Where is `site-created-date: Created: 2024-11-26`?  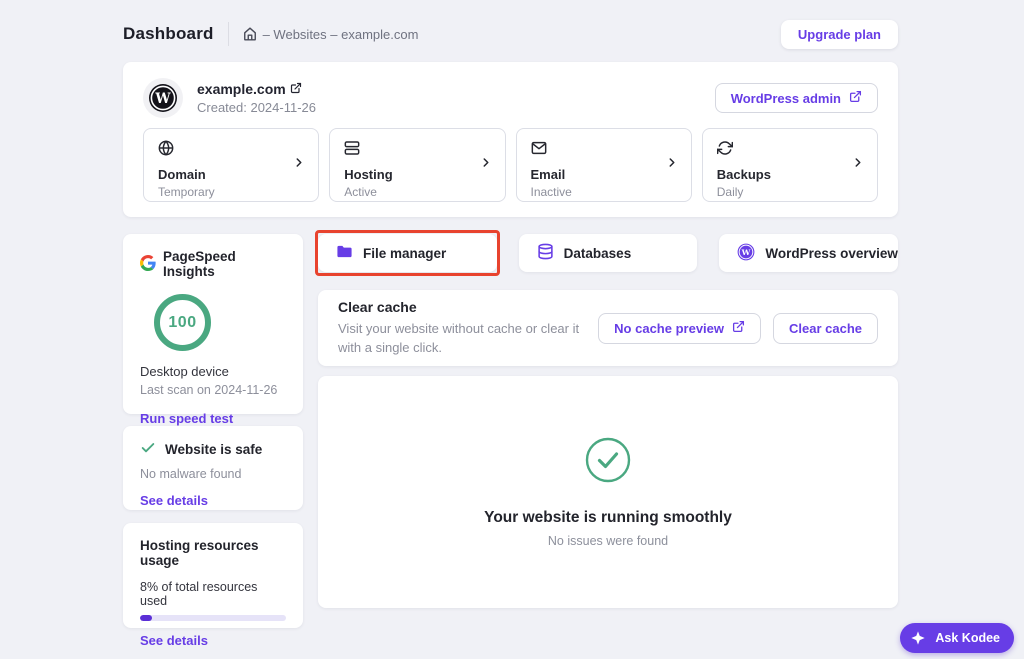
site-created-date: Created: 2024-11-26 is located at coordinates (257, 107).